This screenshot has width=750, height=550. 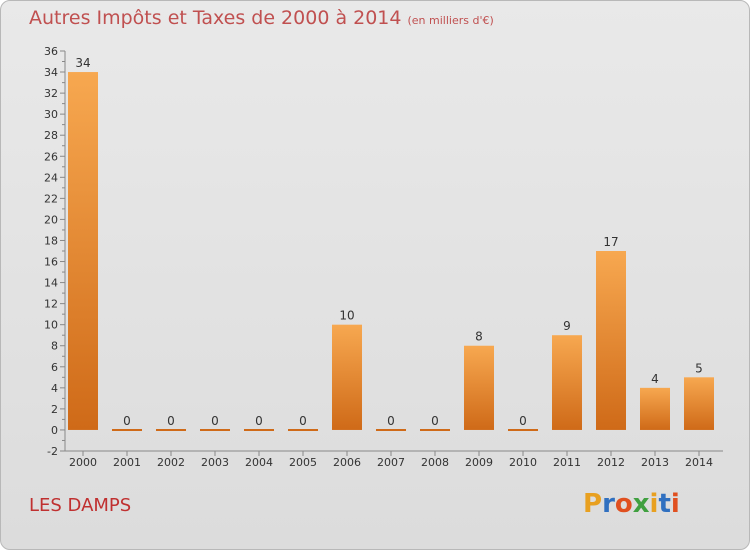 I want to click on y-tick-label: 6, so click(x=54, y=367).